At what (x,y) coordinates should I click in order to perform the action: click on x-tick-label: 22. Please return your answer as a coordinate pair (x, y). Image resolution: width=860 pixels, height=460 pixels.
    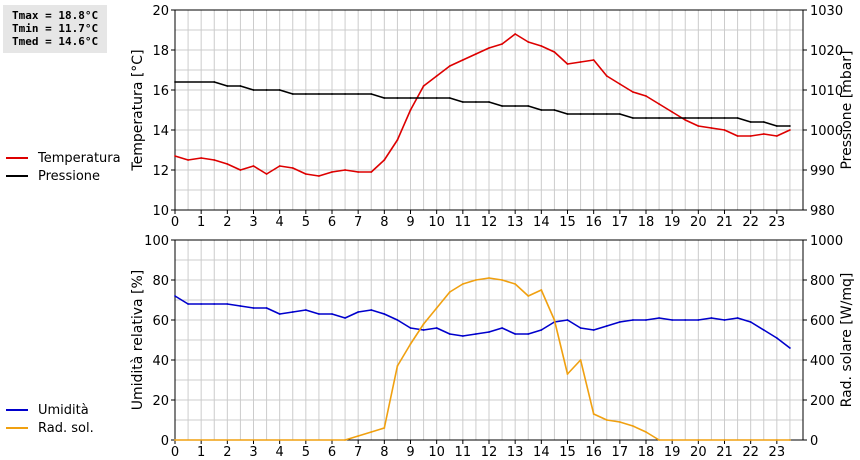
    Looking at the image, I should click on (750, 452).